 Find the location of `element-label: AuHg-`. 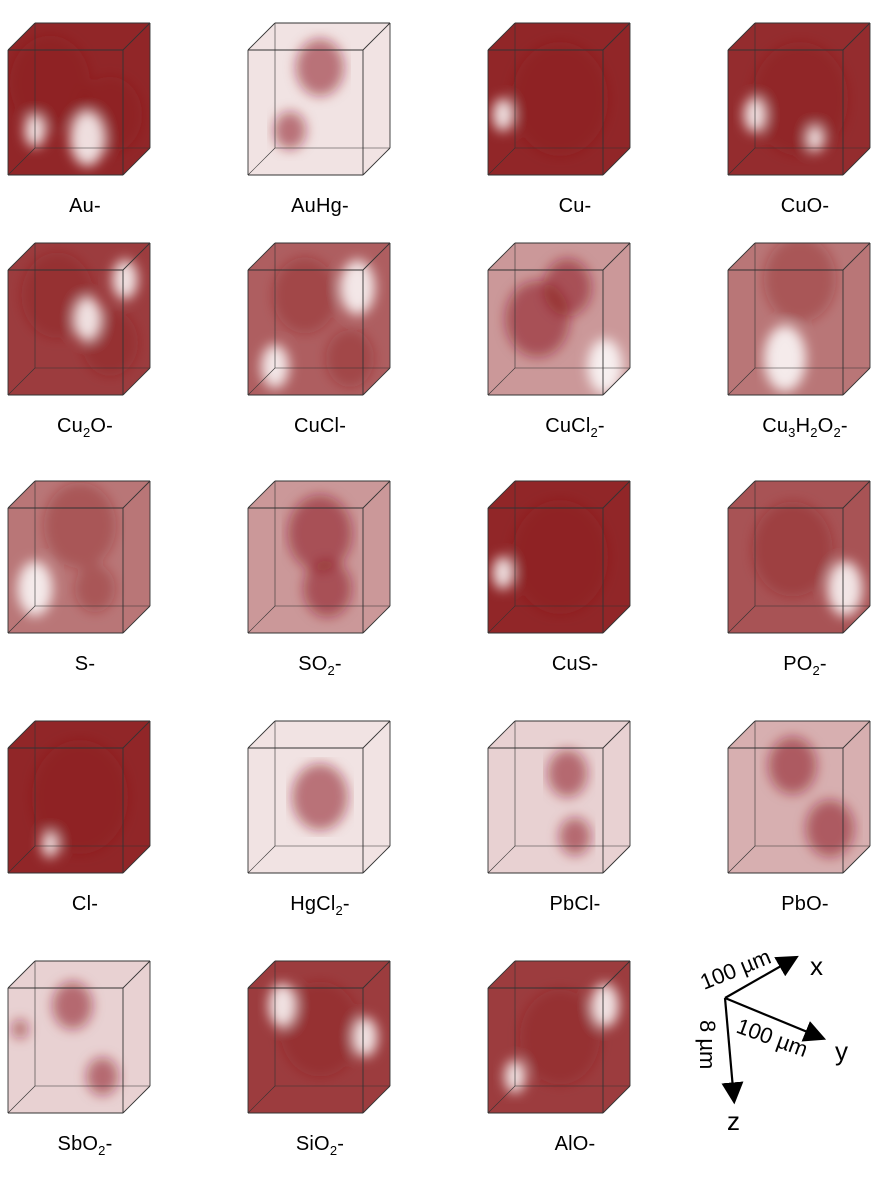

element-label: AuHg- is located at coordinates (320, 206).